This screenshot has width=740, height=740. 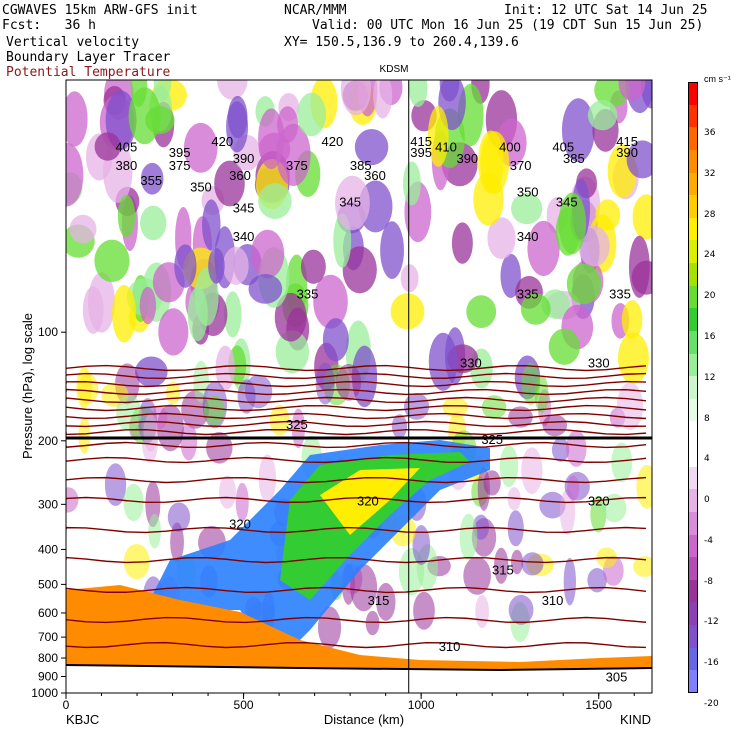 I want to click on field-vertical-velocity: Vertical velocity, so click(x=73, y=42).